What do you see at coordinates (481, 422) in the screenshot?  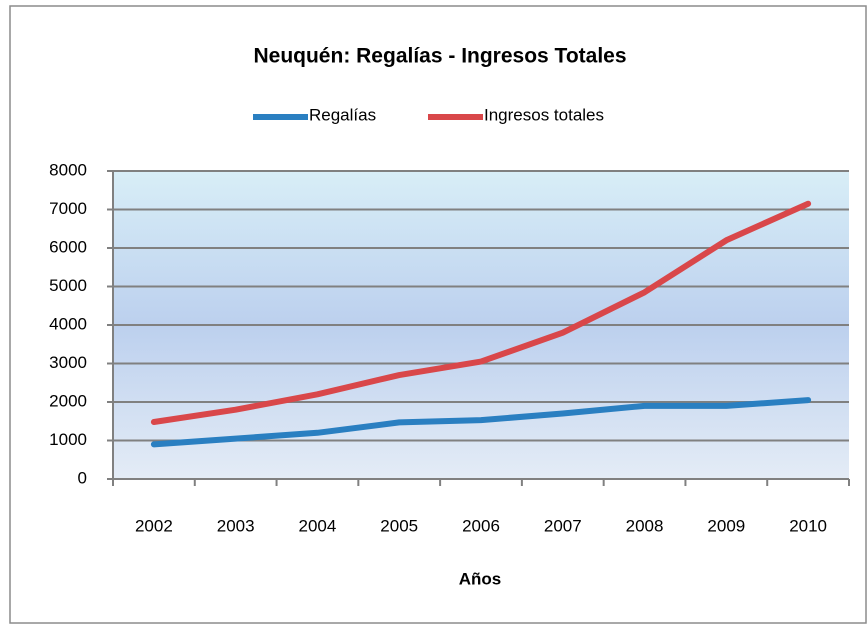 I see `series-line` at bounding box center [481, 422].